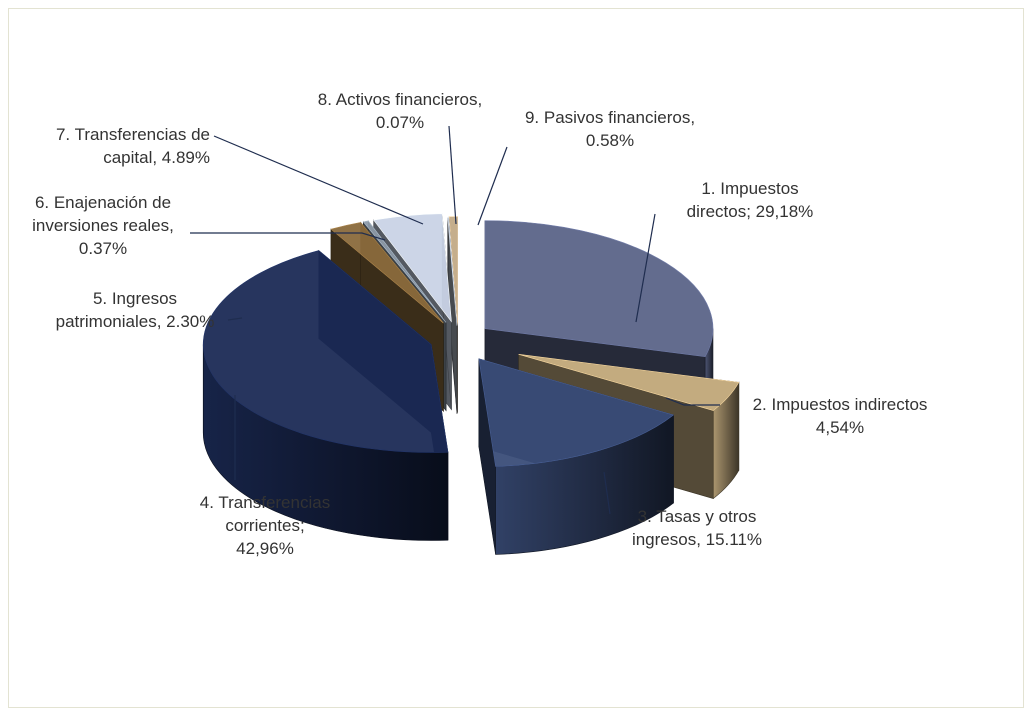  I want to click on label-impuestos-indirectos: 2. Impuestos indirectos 4,54%, so click(840, 416).